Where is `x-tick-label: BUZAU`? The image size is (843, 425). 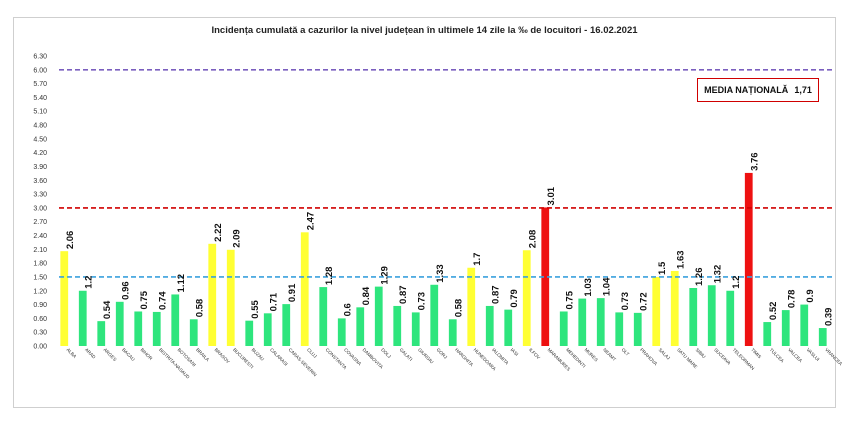 x-tick-label: BUZAU is located at coordinates (258, 354).